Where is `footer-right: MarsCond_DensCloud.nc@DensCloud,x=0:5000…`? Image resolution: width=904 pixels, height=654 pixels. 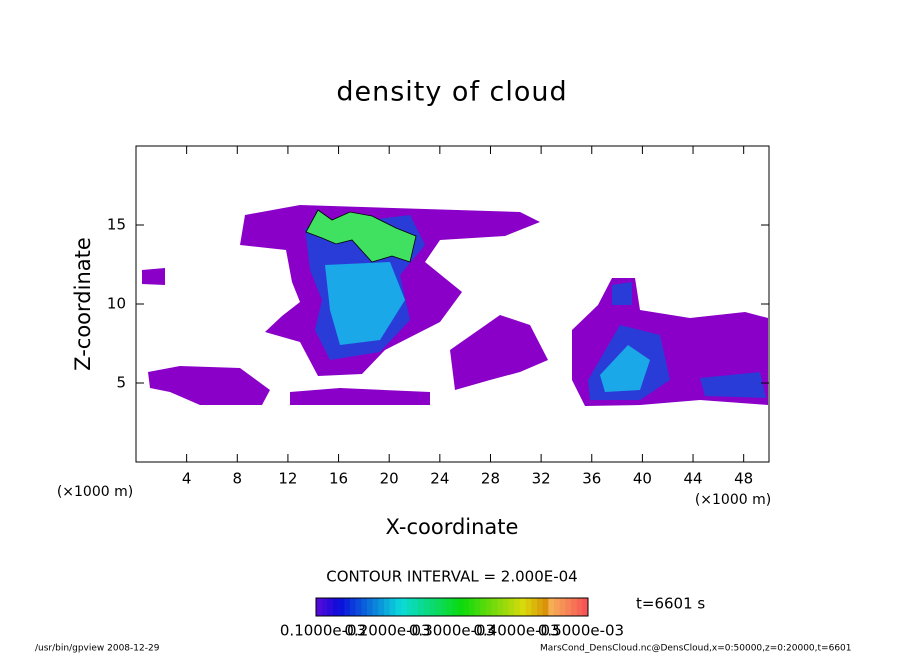 footer-right: MarsCond_DensCloud.nc@DensCloud,x=0:5000… is located at coordinates (696, 649).